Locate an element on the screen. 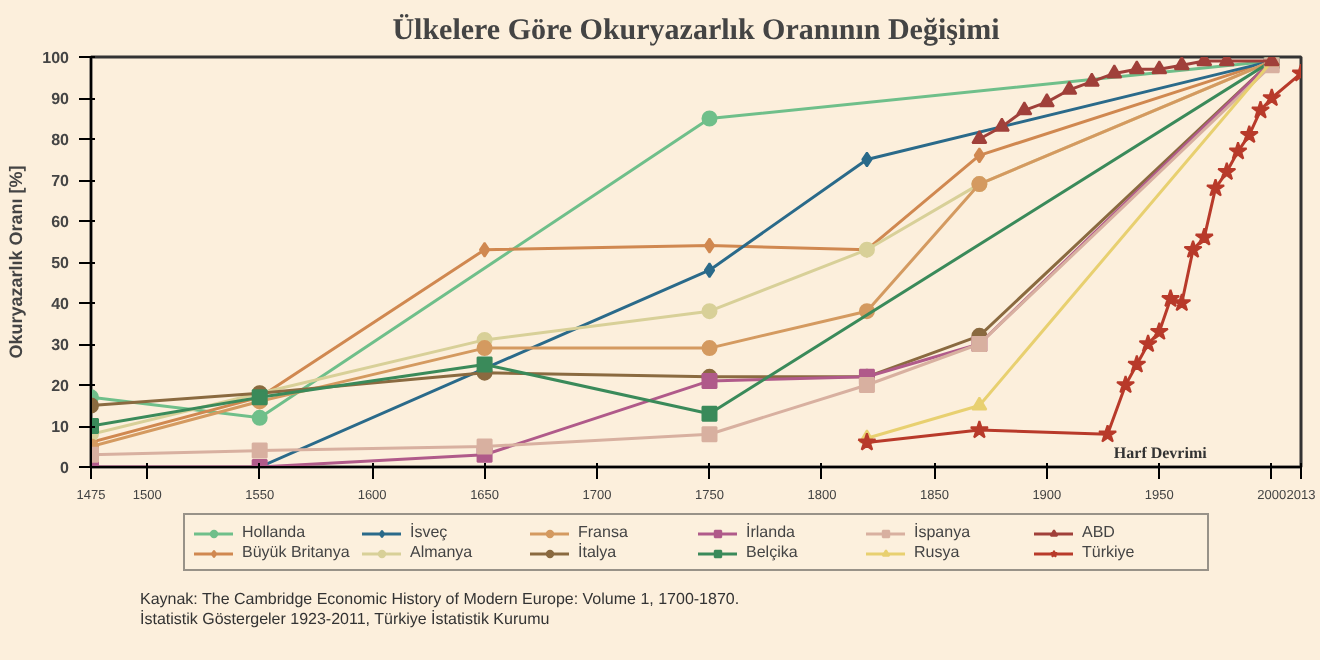 The image size is (1320, 660). legend-label: Büyük Britanya is located at coordinates (297, 552).